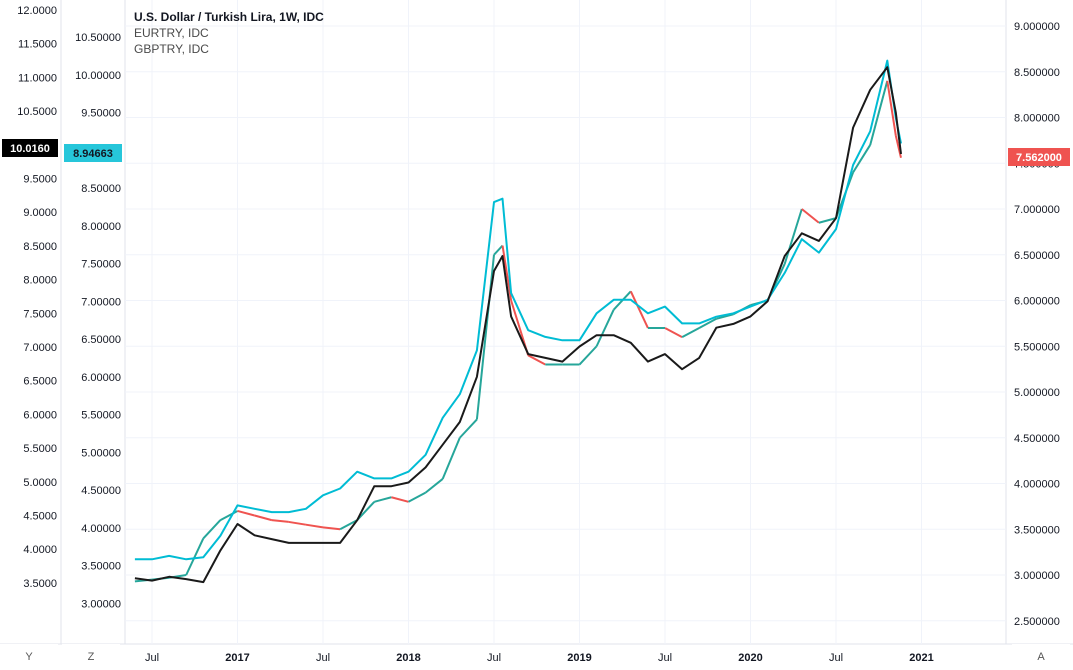 The width and height of the screenshot is (1073, 670). I want to click on left-inner-tick-label: 4.50000, so click(101, 491).